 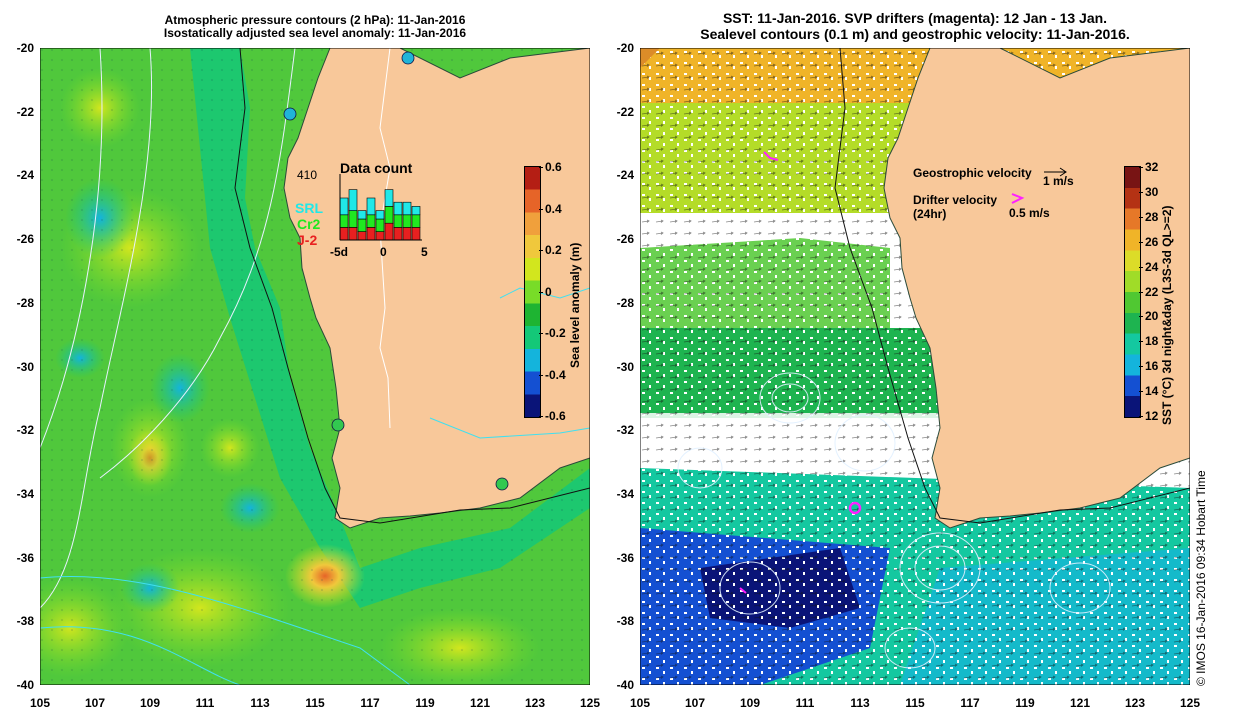 I want to click on axis-tick-label: -22, so click(x=25, y=111).